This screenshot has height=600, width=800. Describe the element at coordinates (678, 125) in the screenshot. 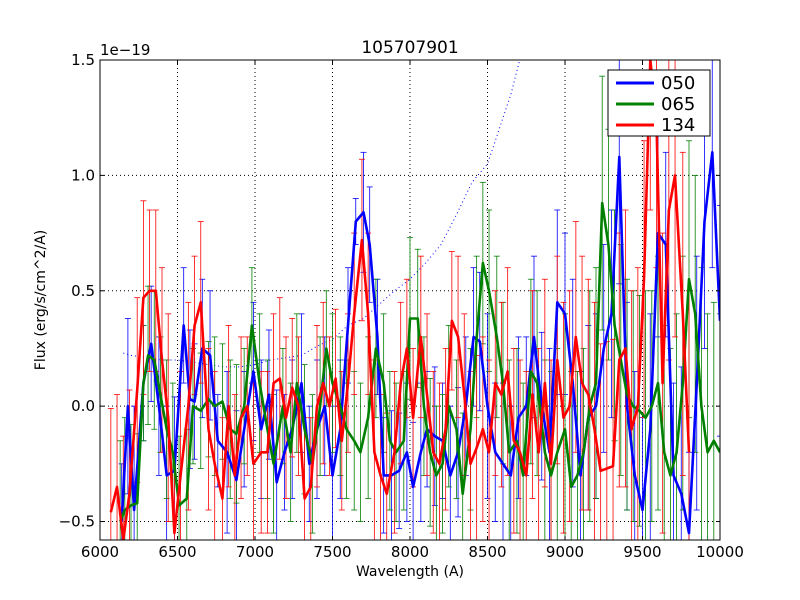

I see `legend-label-134: 134` at that location.